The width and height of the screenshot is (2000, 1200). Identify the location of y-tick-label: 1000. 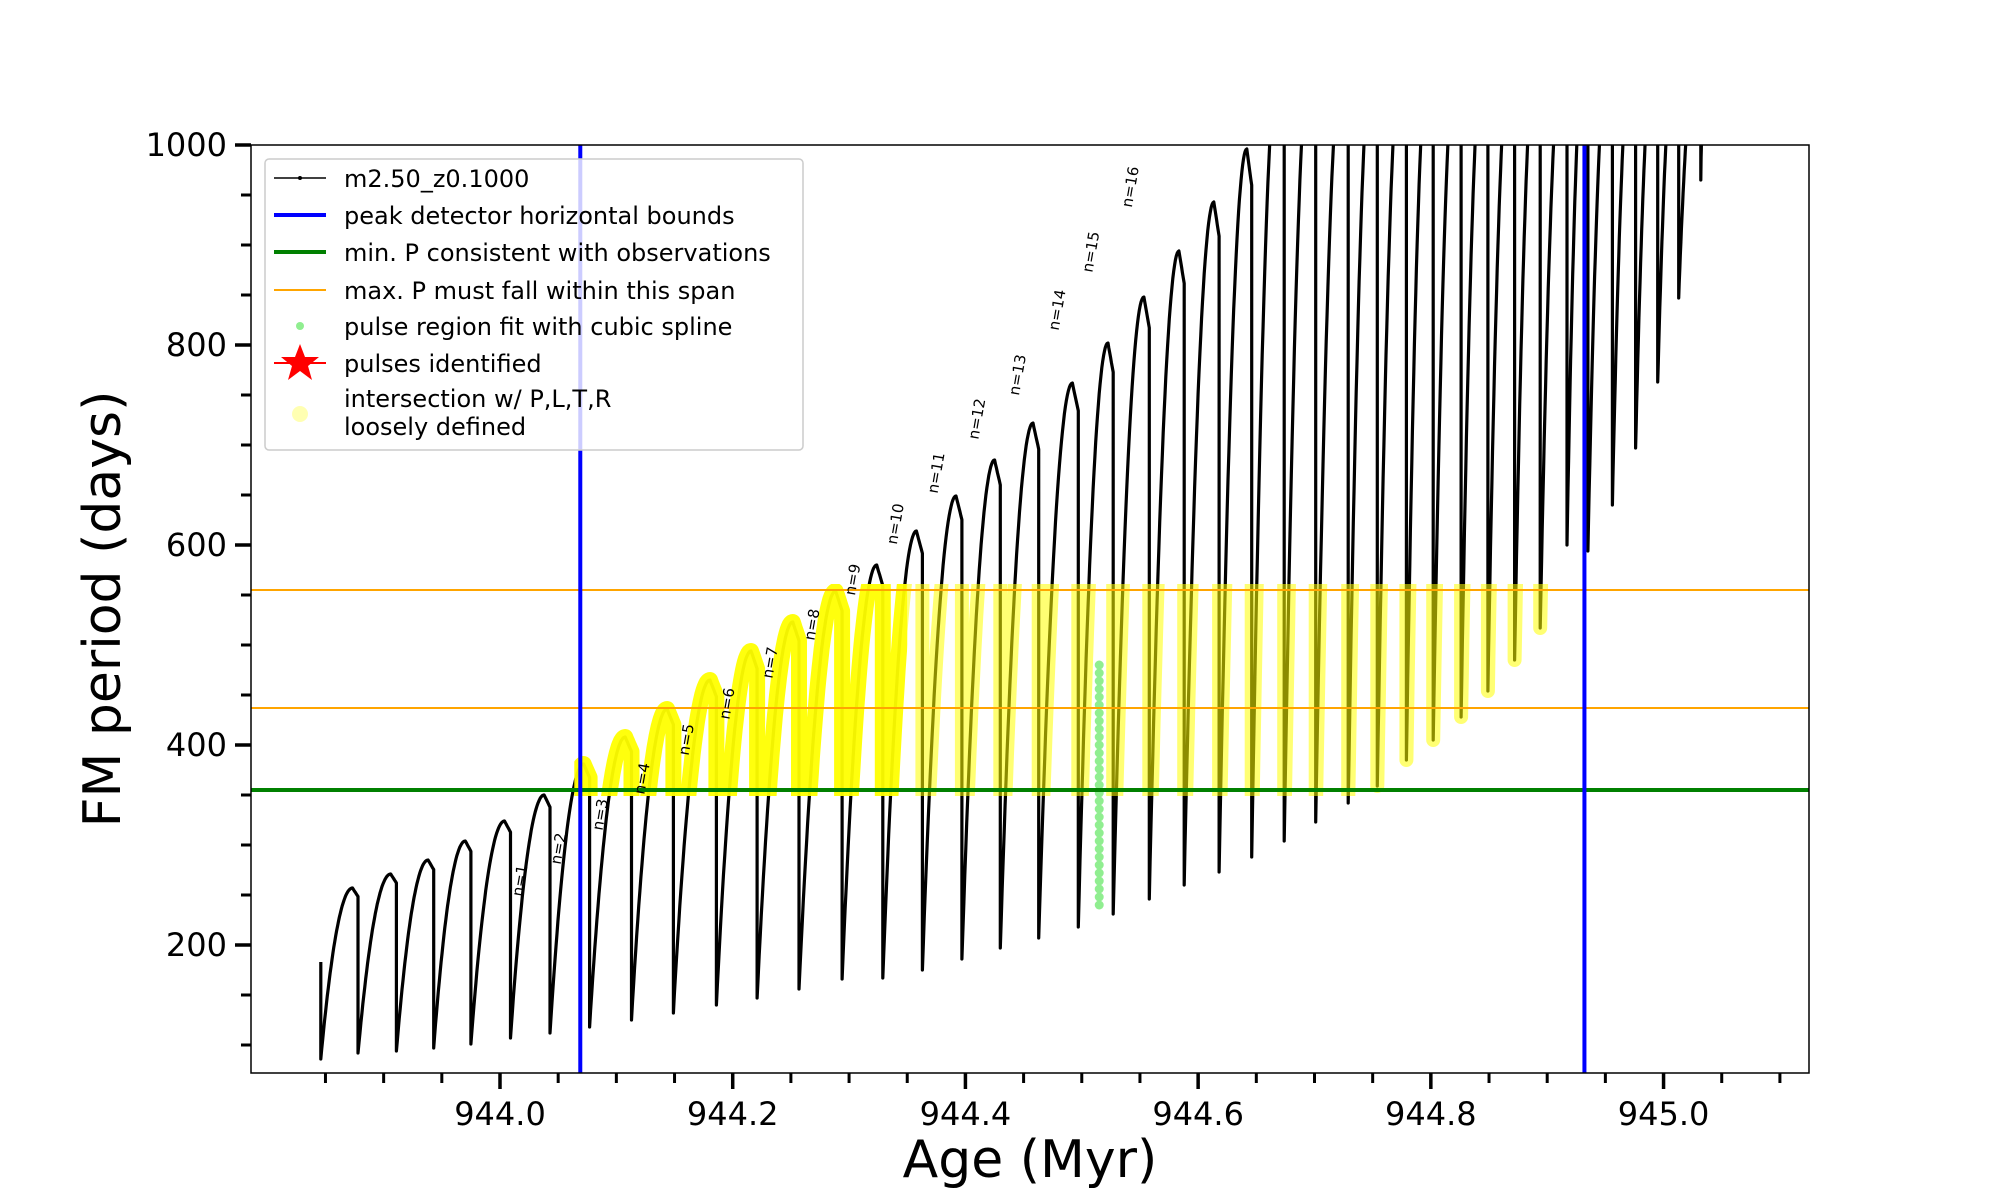
(186, 145).